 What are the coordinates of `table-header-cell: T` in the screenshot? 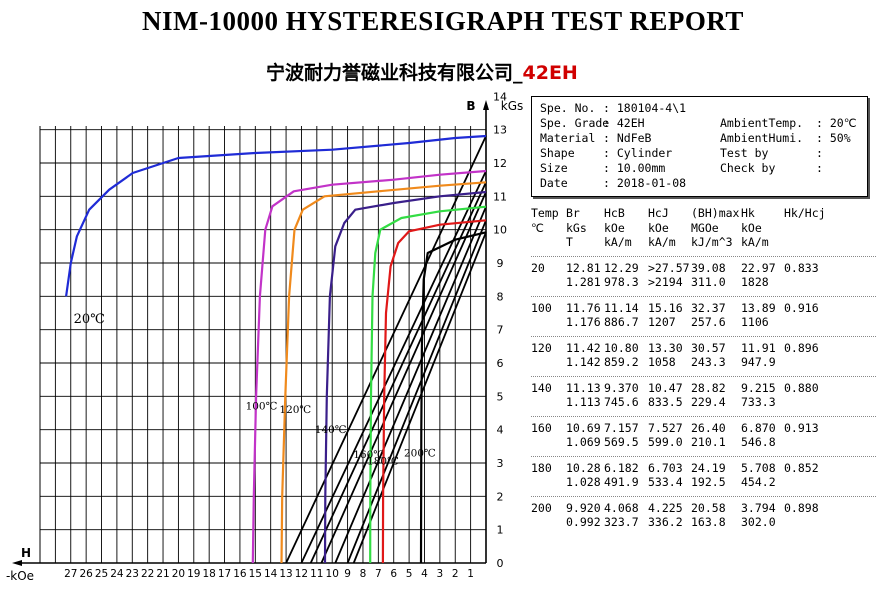 It's located at (569, 242).